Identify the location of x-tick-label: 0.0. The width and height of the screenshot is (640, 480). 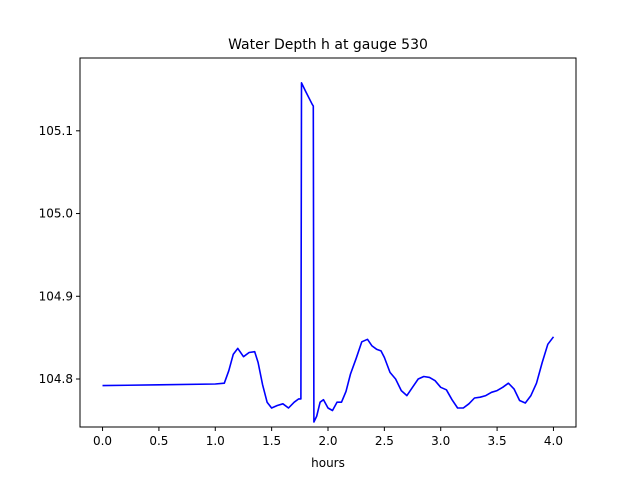
(102, 441).